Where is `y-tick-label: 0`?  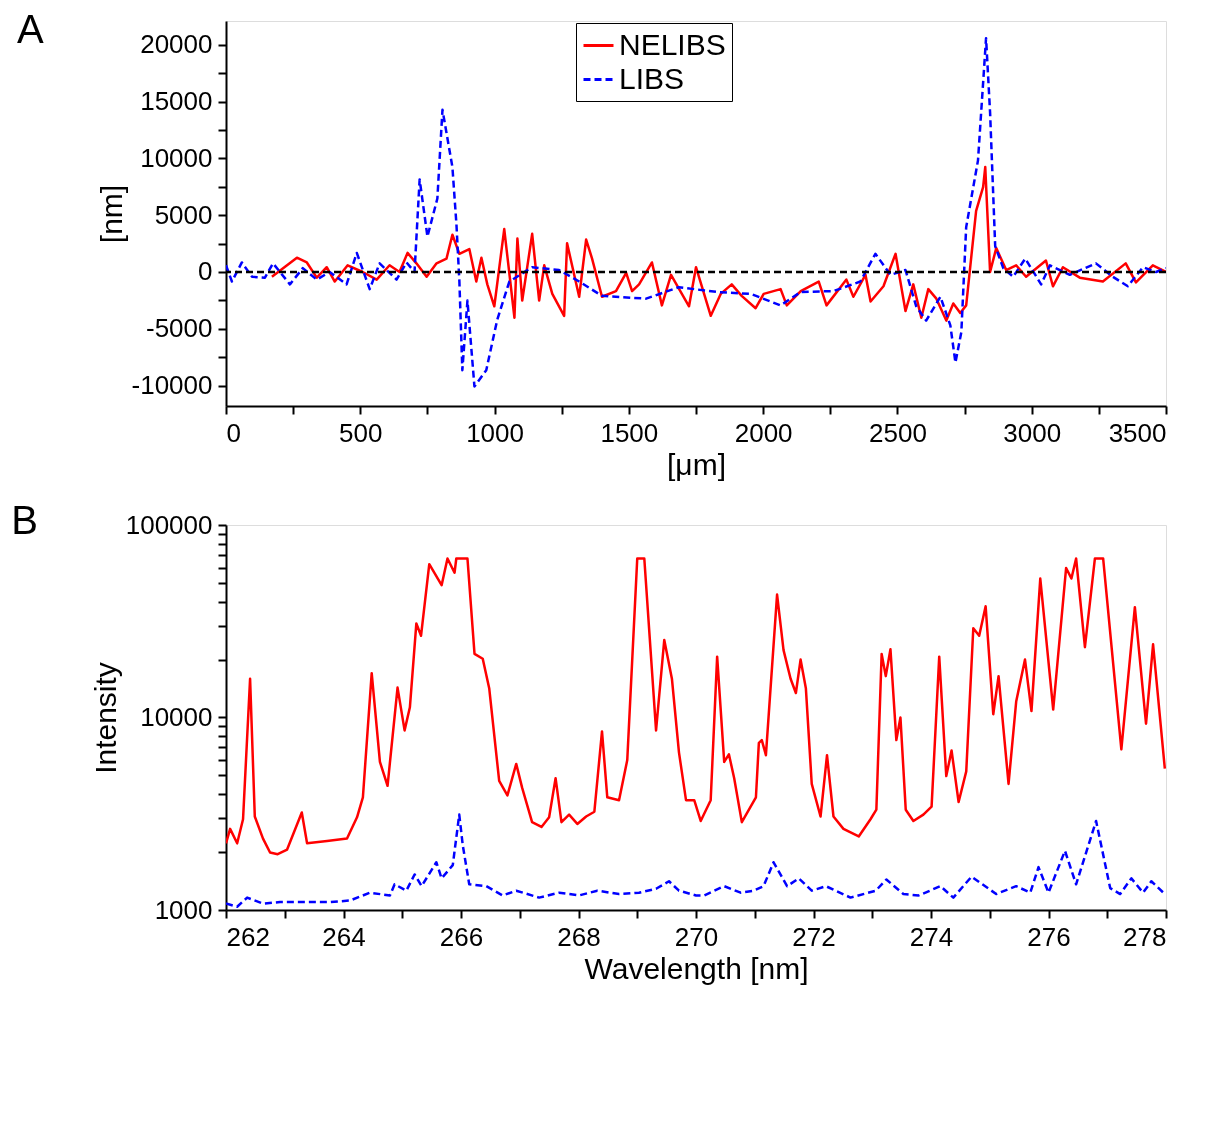
y-tick-label: 0 is located at coordinates (205, 271).